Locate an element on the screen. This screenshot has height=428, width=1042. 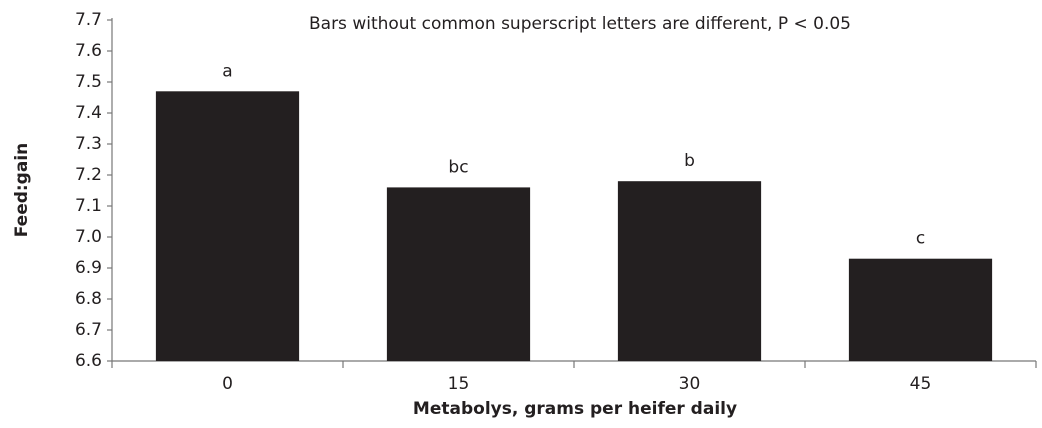
y-tick-label: 7.7 is located at coordinates (88, 20).